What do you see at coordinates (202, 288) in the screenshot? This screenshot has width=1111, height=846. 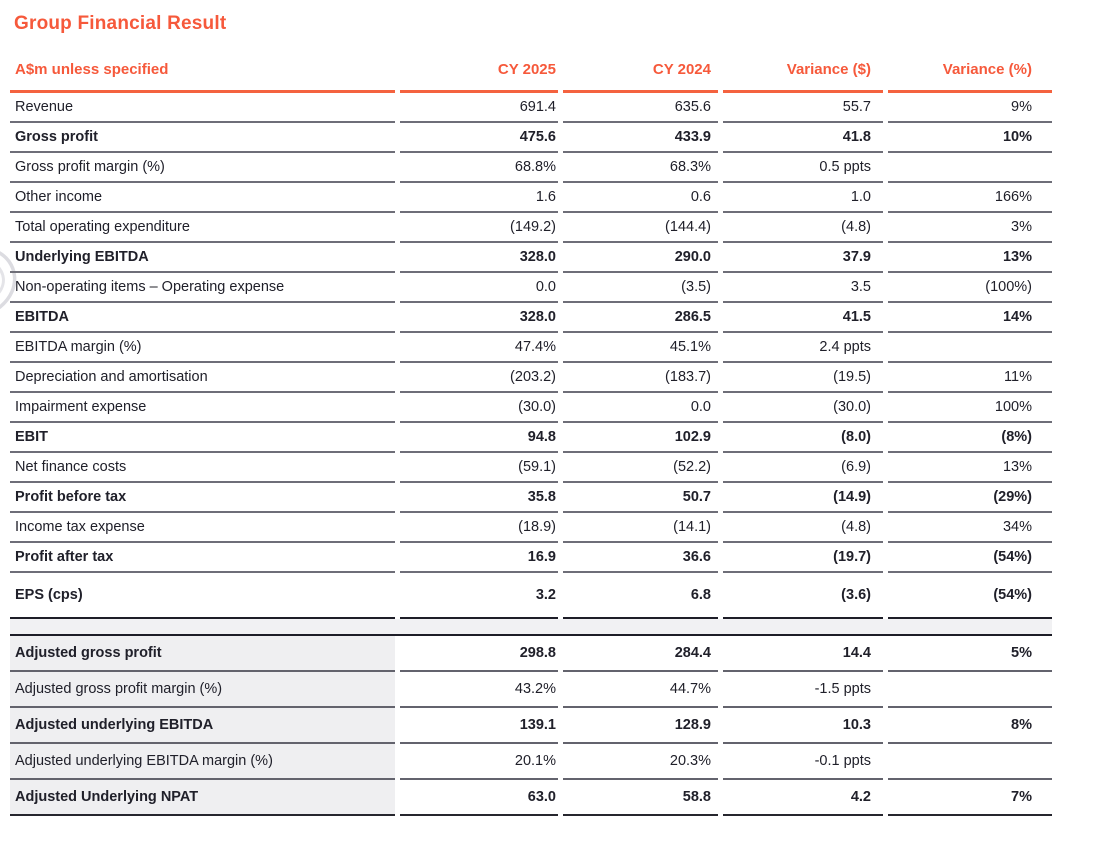 I see `row-label: Non-operating items – Operating expense` at bounding box center [202, 288].